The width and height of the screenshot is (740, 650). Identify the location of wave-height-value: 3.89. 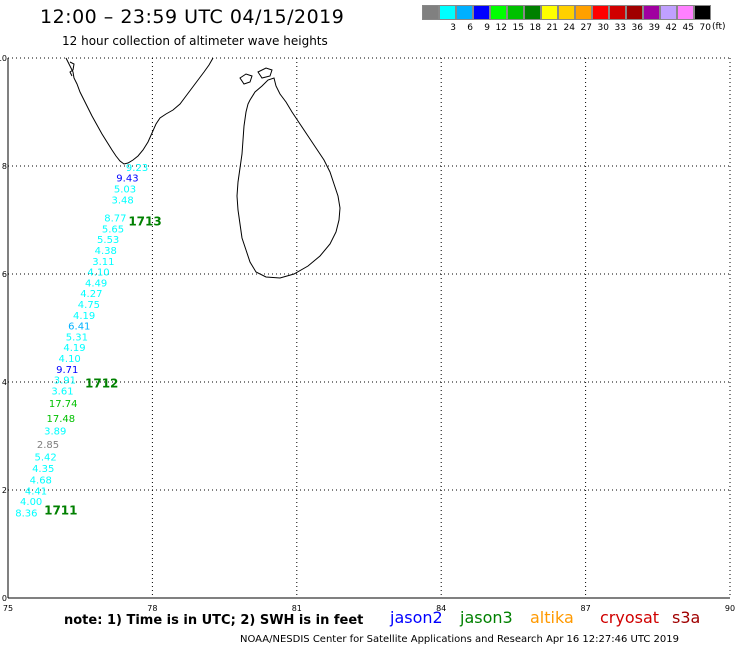
(55, 431).